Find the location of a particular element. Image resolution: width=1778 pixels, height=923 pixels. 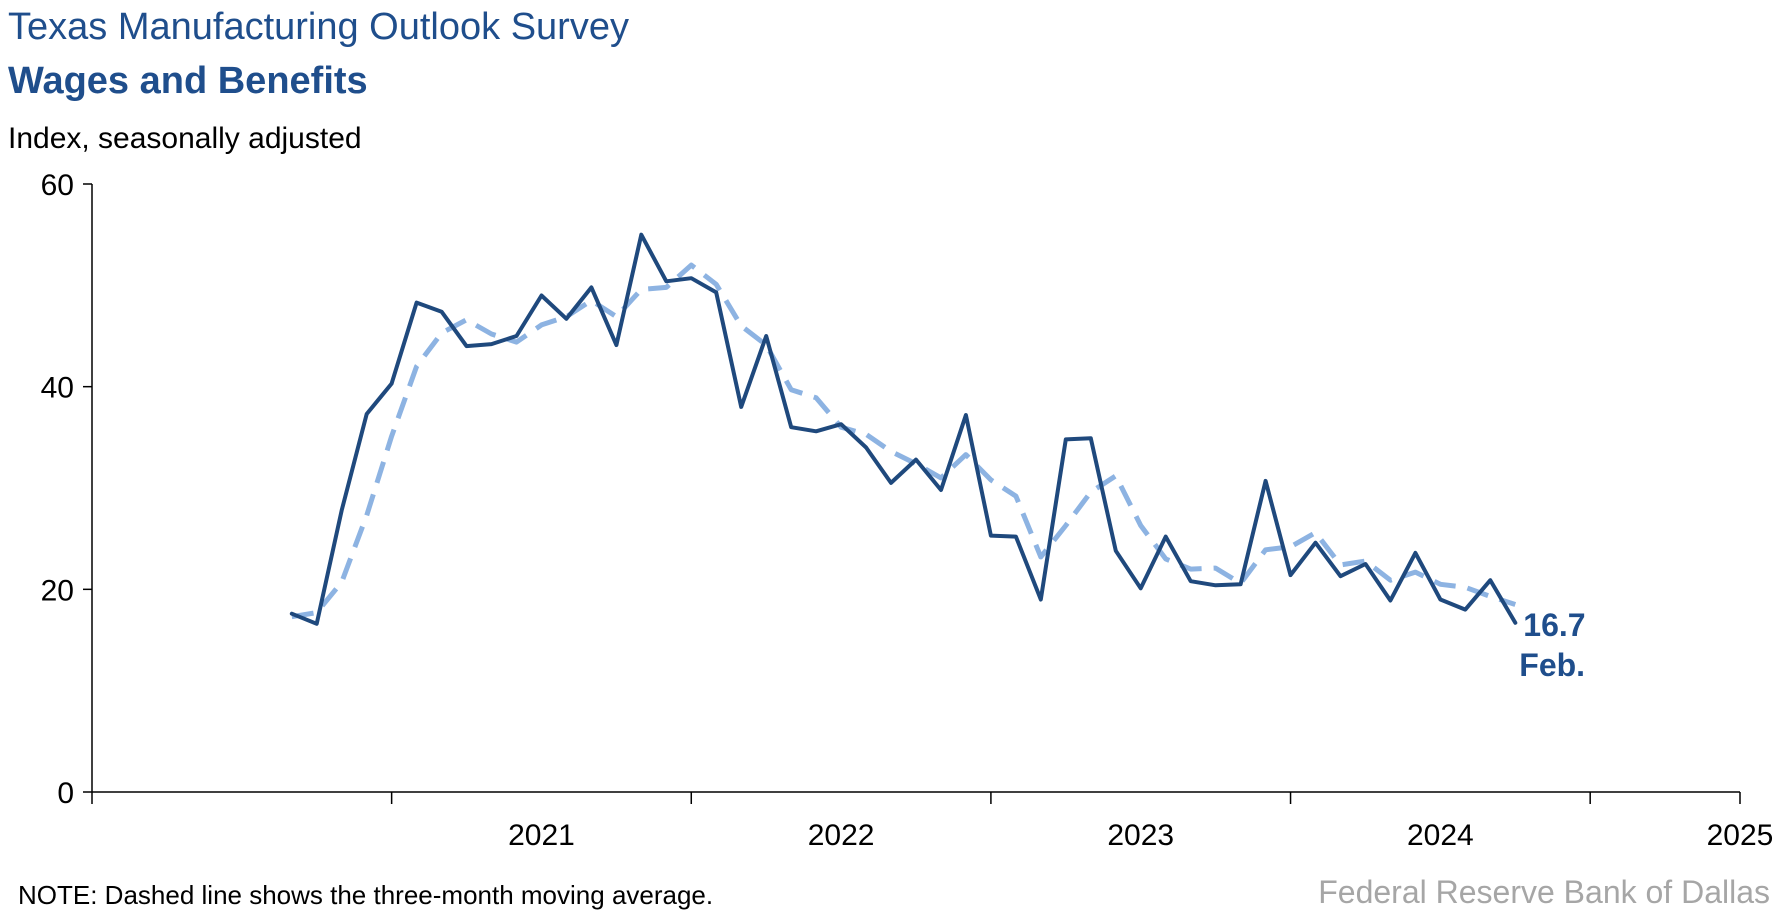

source-credit: Federal Reserve Bank of Dallas is located at coordinates (1544, 892).